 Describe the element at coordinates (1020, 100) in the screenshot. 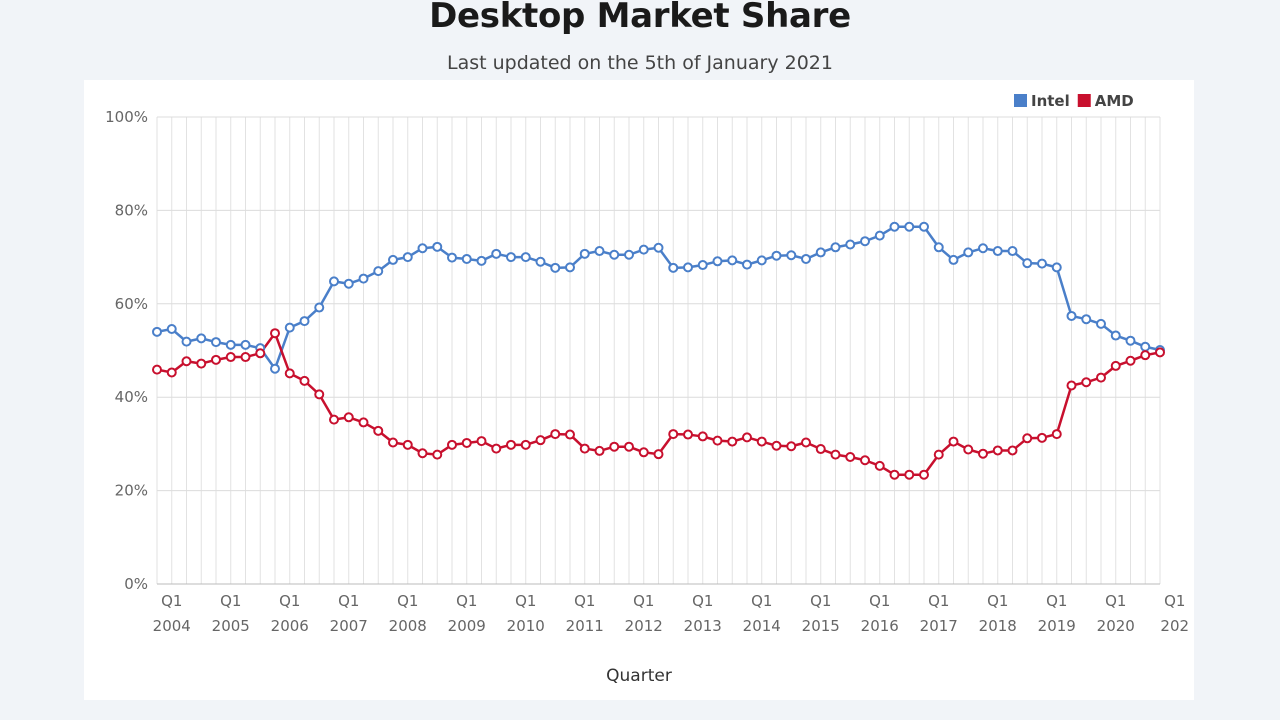

I see `legend-swatch-intel` at that location.